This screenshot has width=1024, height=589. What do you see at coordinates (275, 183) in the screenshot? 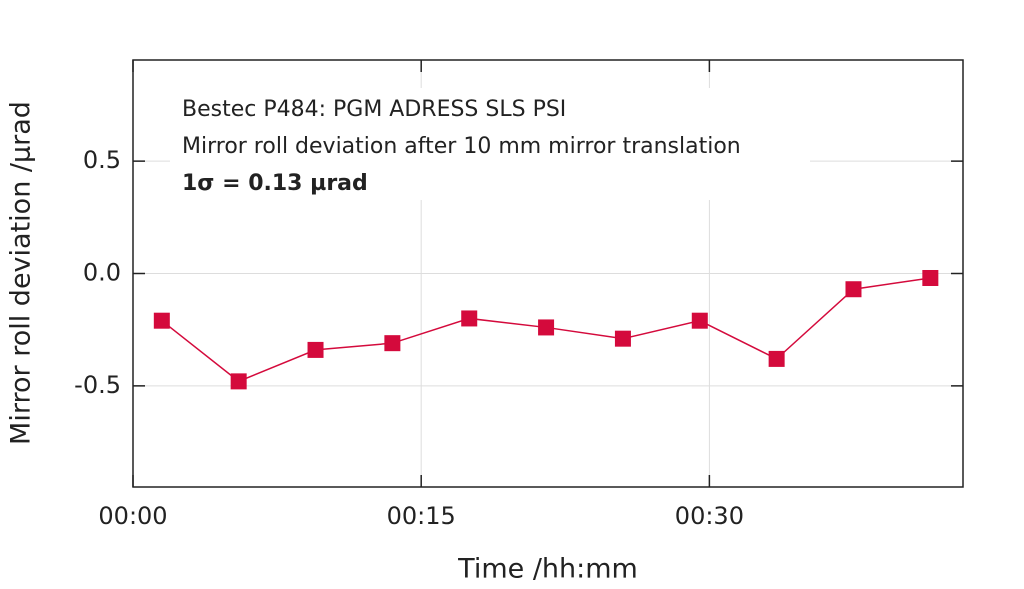
I see `annotation: 1σ = 0.13 µrad` at bounding box center [275, 183].